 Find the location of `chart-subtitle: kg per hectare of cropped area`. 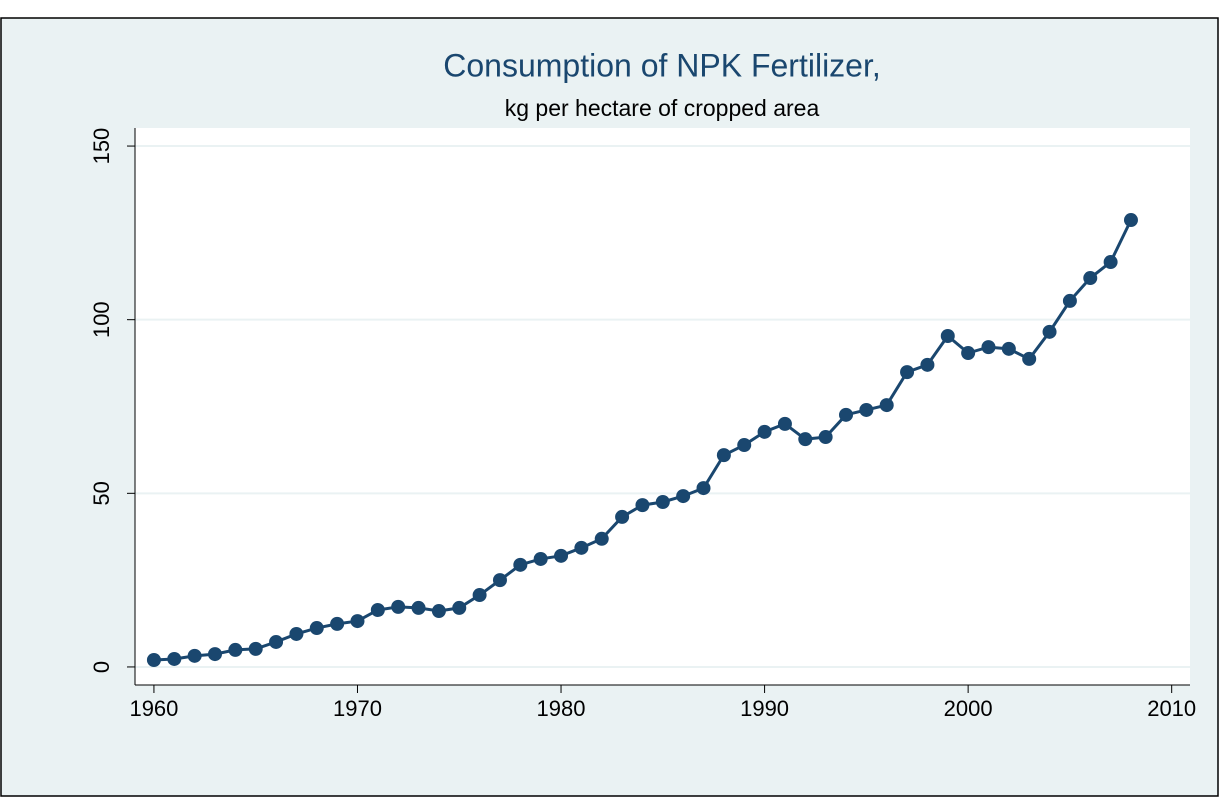

chart-subtitle: kg per hectare of cropped area is located at coordinates (662, 108).